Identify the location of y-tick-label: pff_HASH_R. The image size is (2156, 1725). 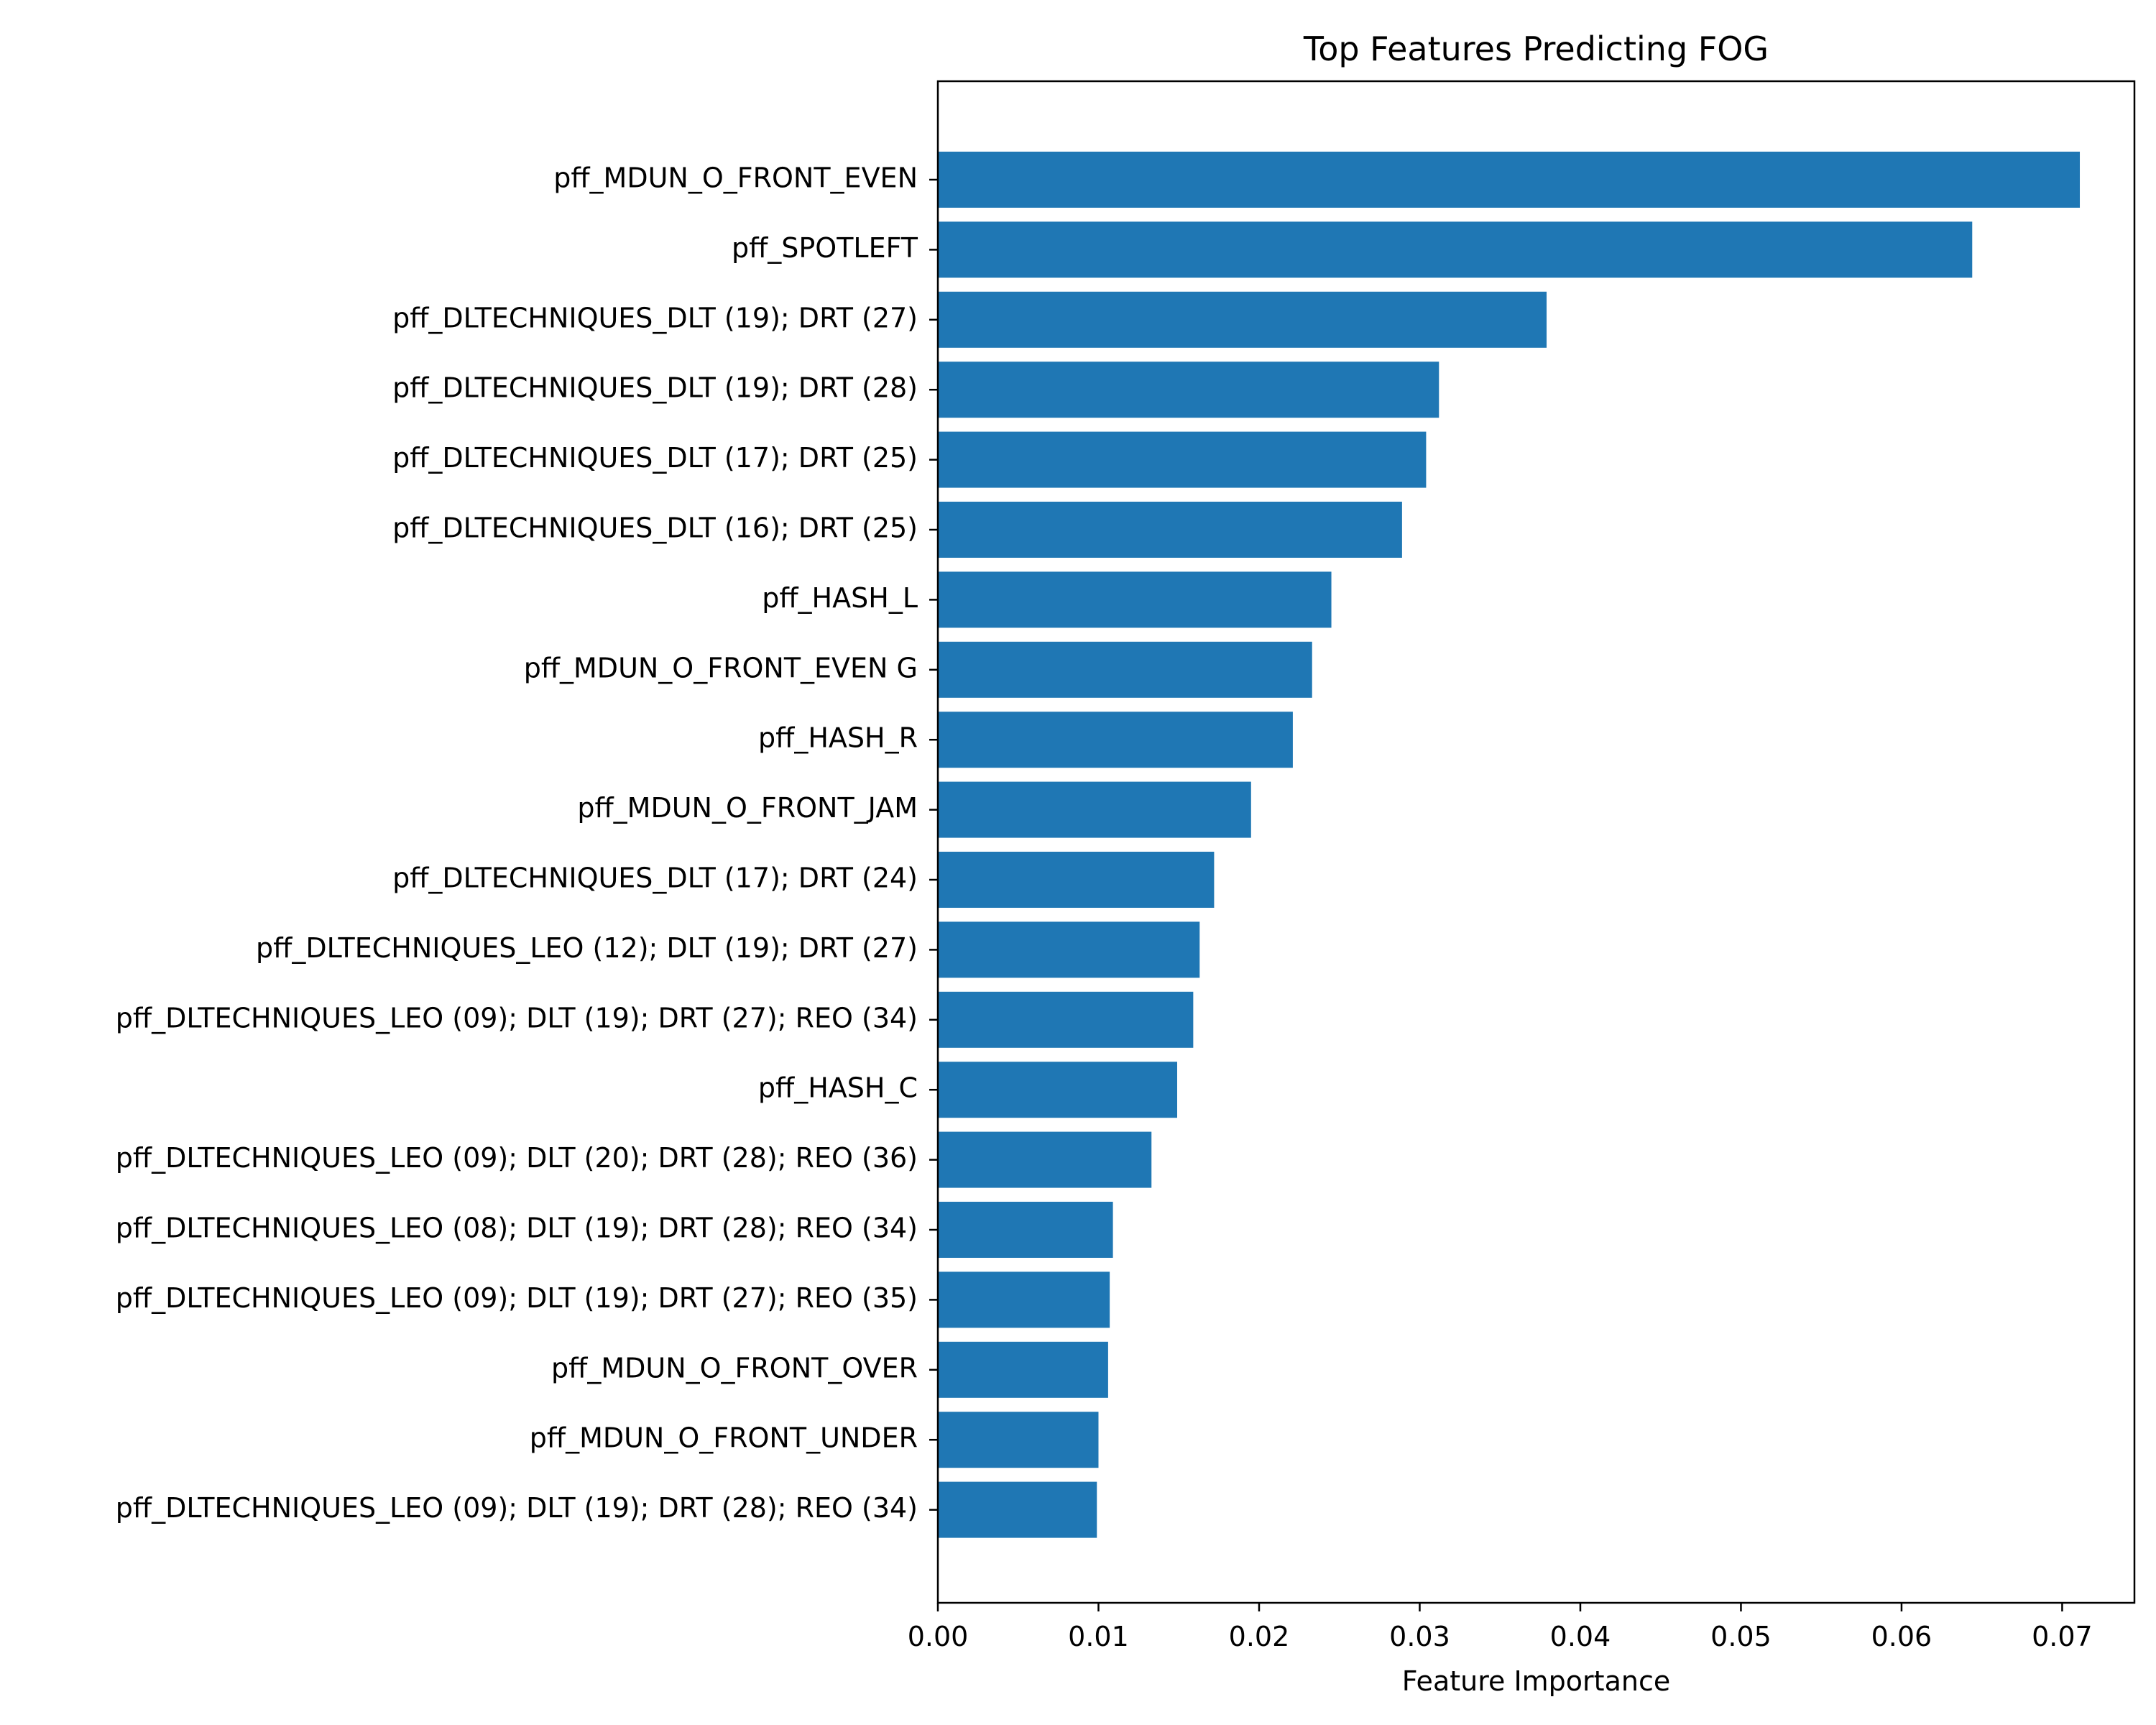
(838, 738).